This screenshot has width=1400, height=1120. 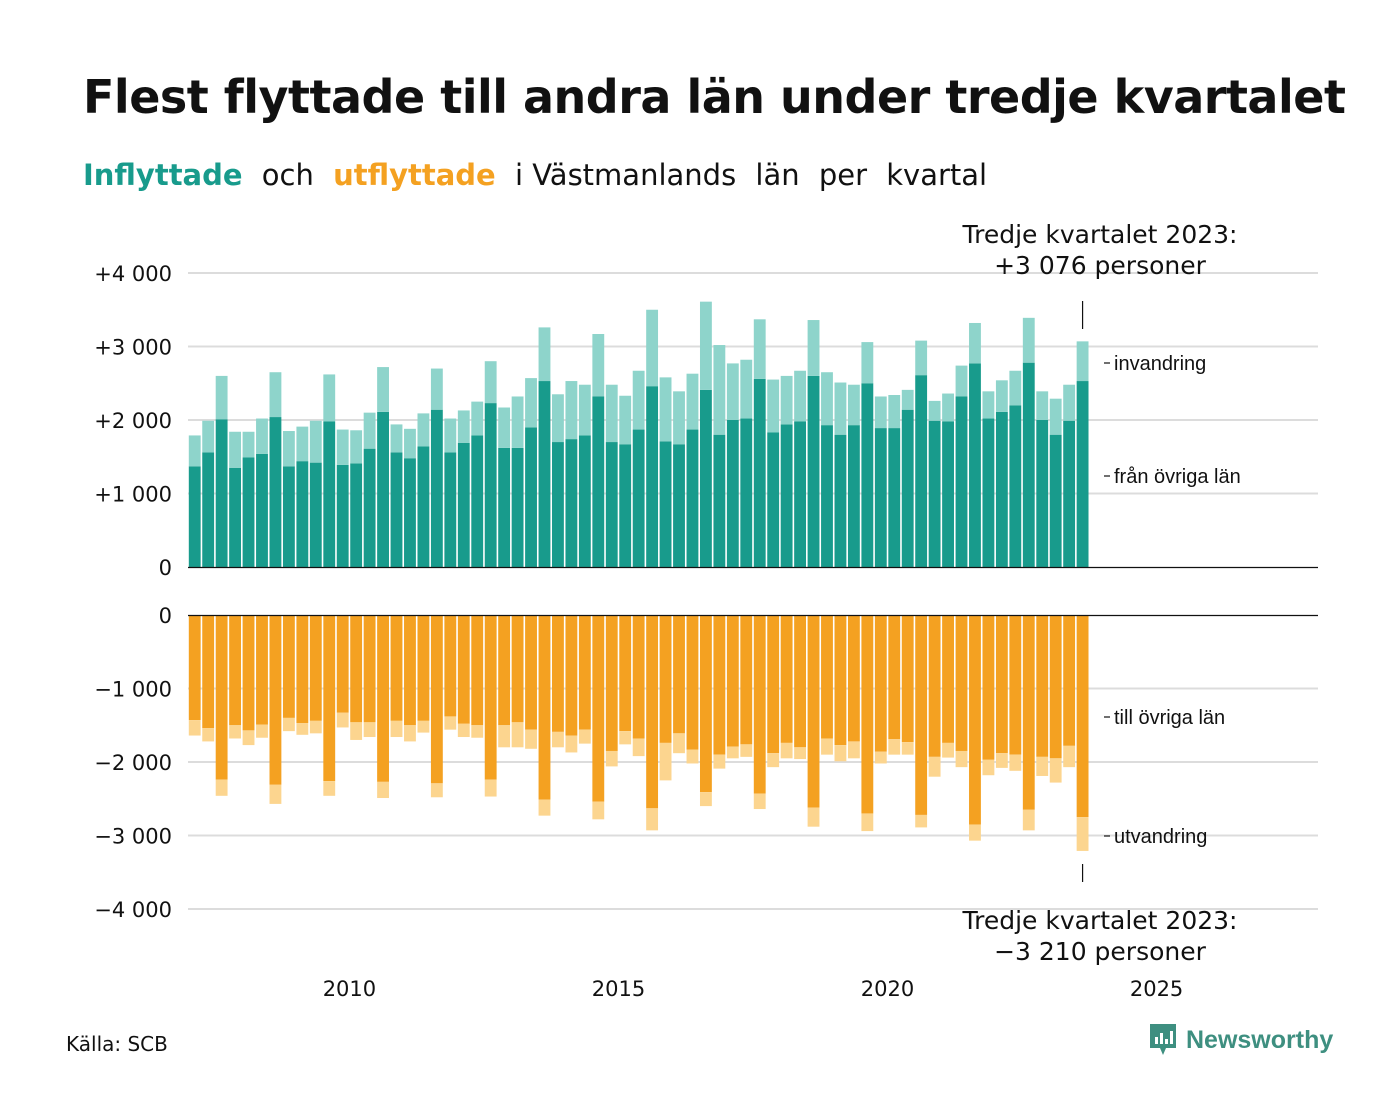 I want to click on subtitle-kvartal: kvartal, so click(x=937, y=175).